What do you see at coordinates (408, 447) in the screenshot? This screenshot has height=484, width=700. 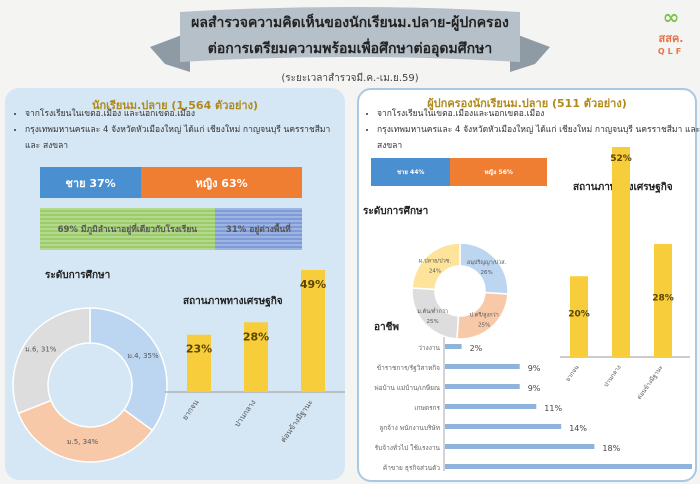 I see `category-label: รับจ้างทั่วไป ใช้แรงงาน` at bounding box center [408, 447].